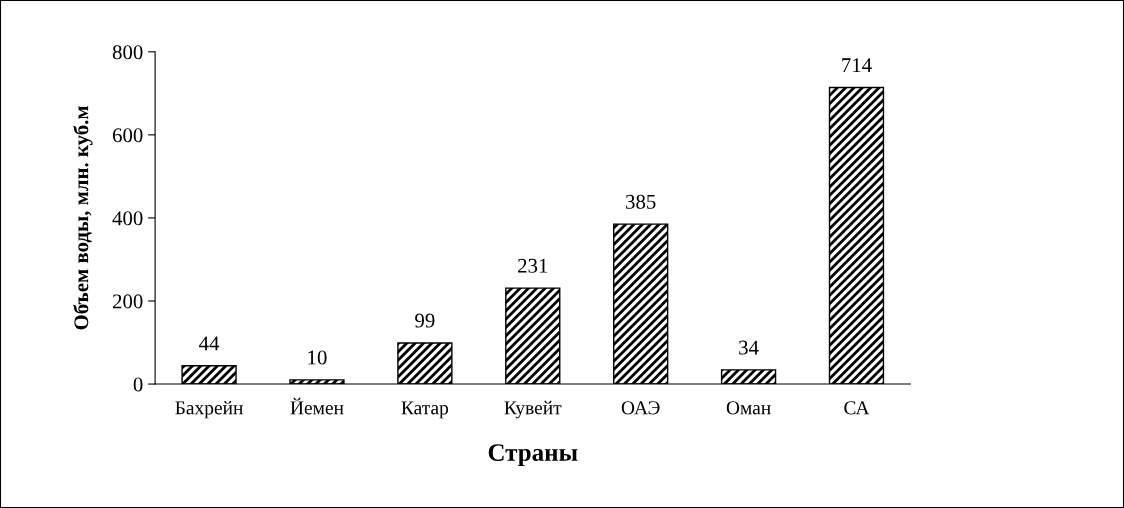  Describe the element at coordinates (533, 455) in the screenshot. I see `x-axis-title: Страны` at that location.